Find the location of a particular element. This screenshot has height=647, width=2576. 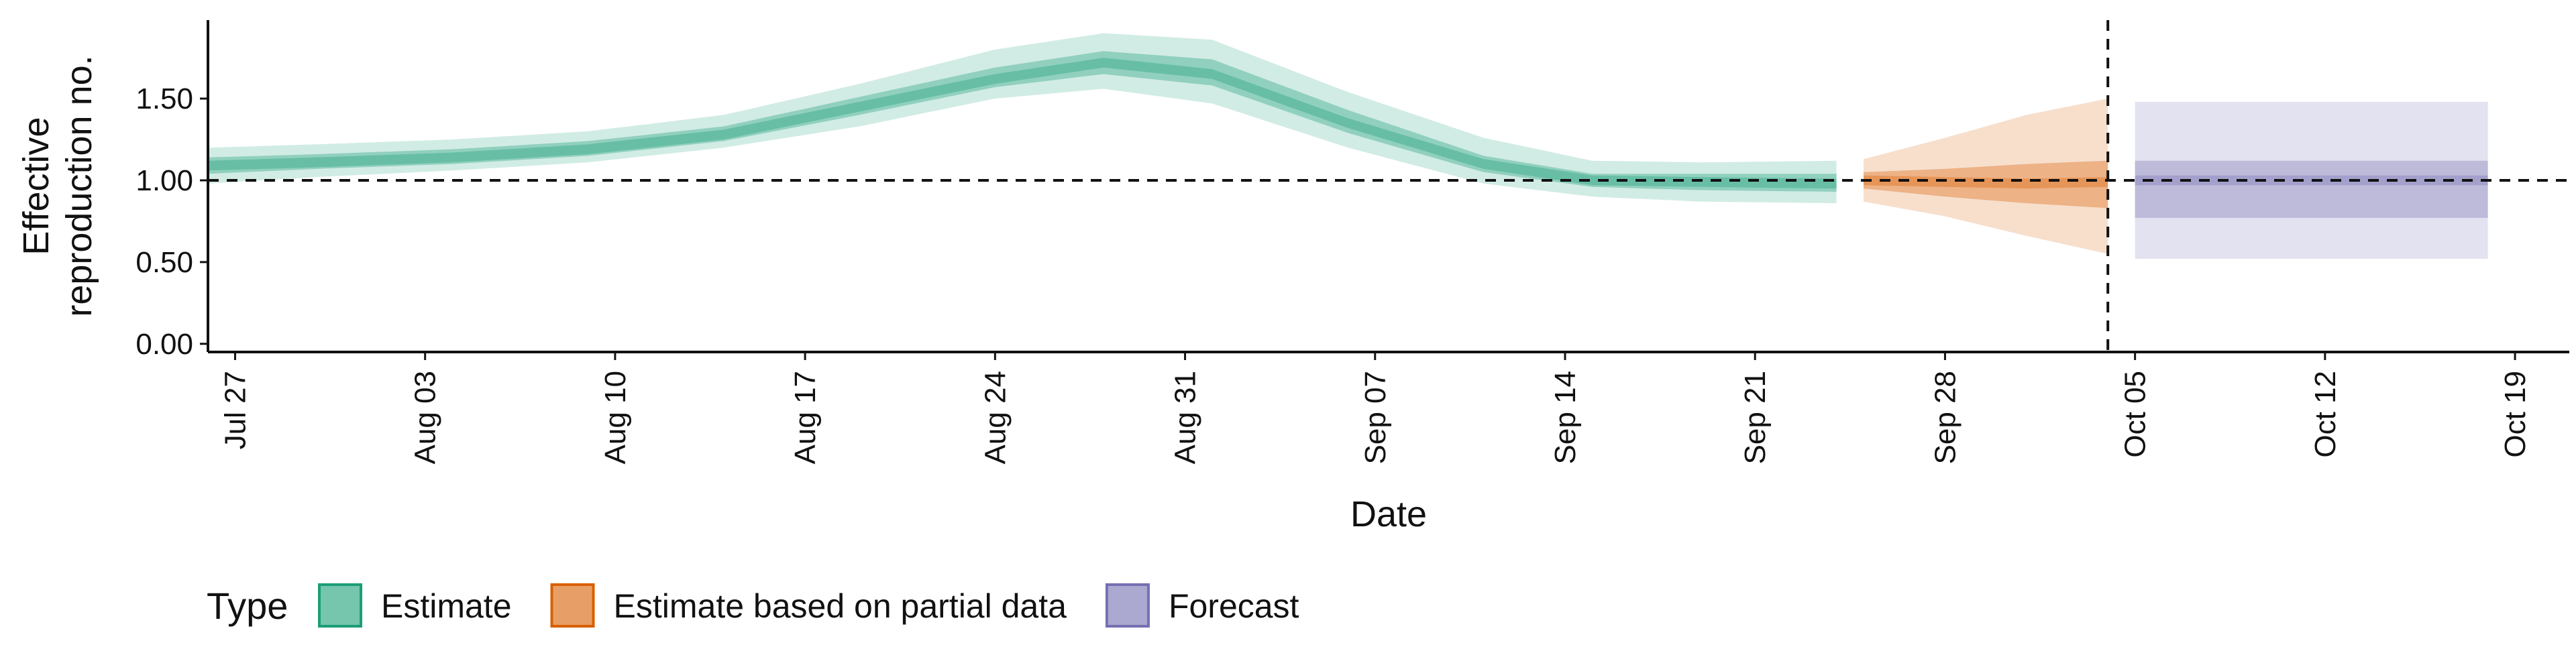

y-axis-title: Effectivereproduction no. is located at coordinates (57, 185).